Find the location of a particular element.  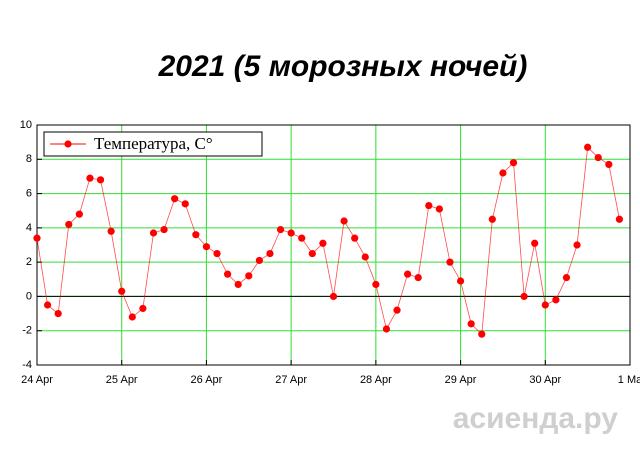

x-tick-label: 24 Apr is located at coordinates (37, 380).